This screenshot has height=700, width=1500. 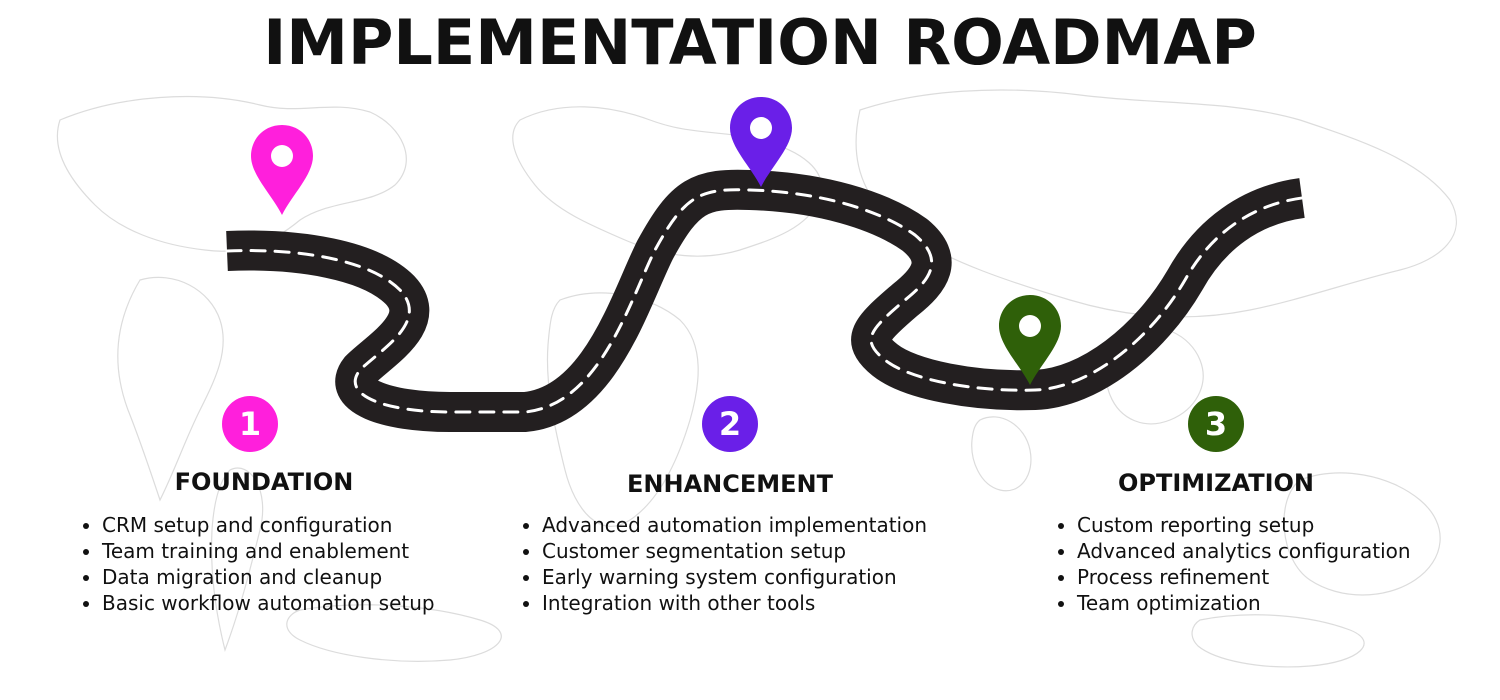 I want to click on list-item: Team training and enablement, so click(x=268, y=551).